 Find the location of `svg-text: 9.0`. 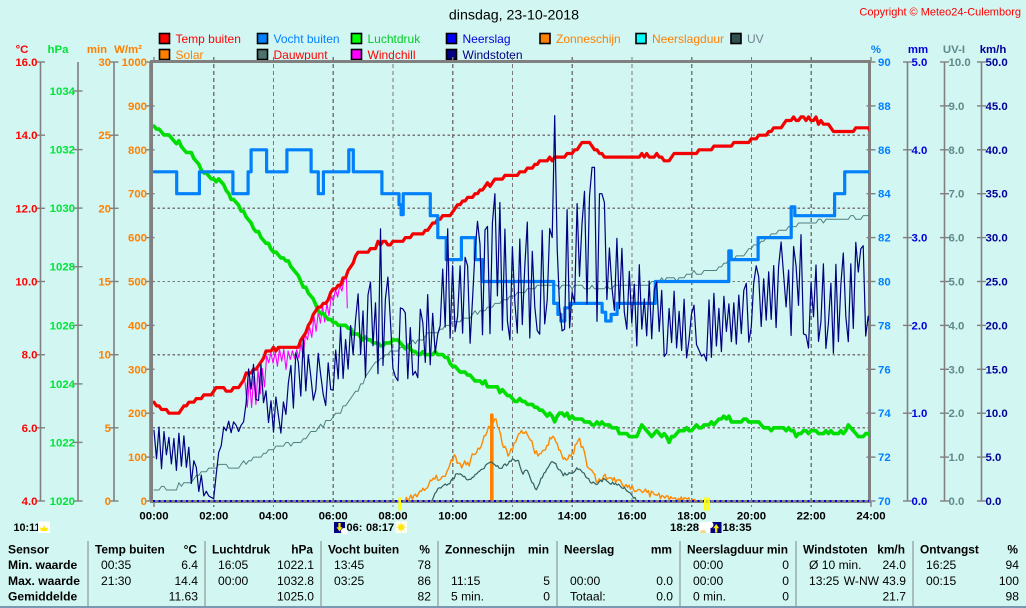

svg-text: 9.0 is located at coordinates (957, 107).